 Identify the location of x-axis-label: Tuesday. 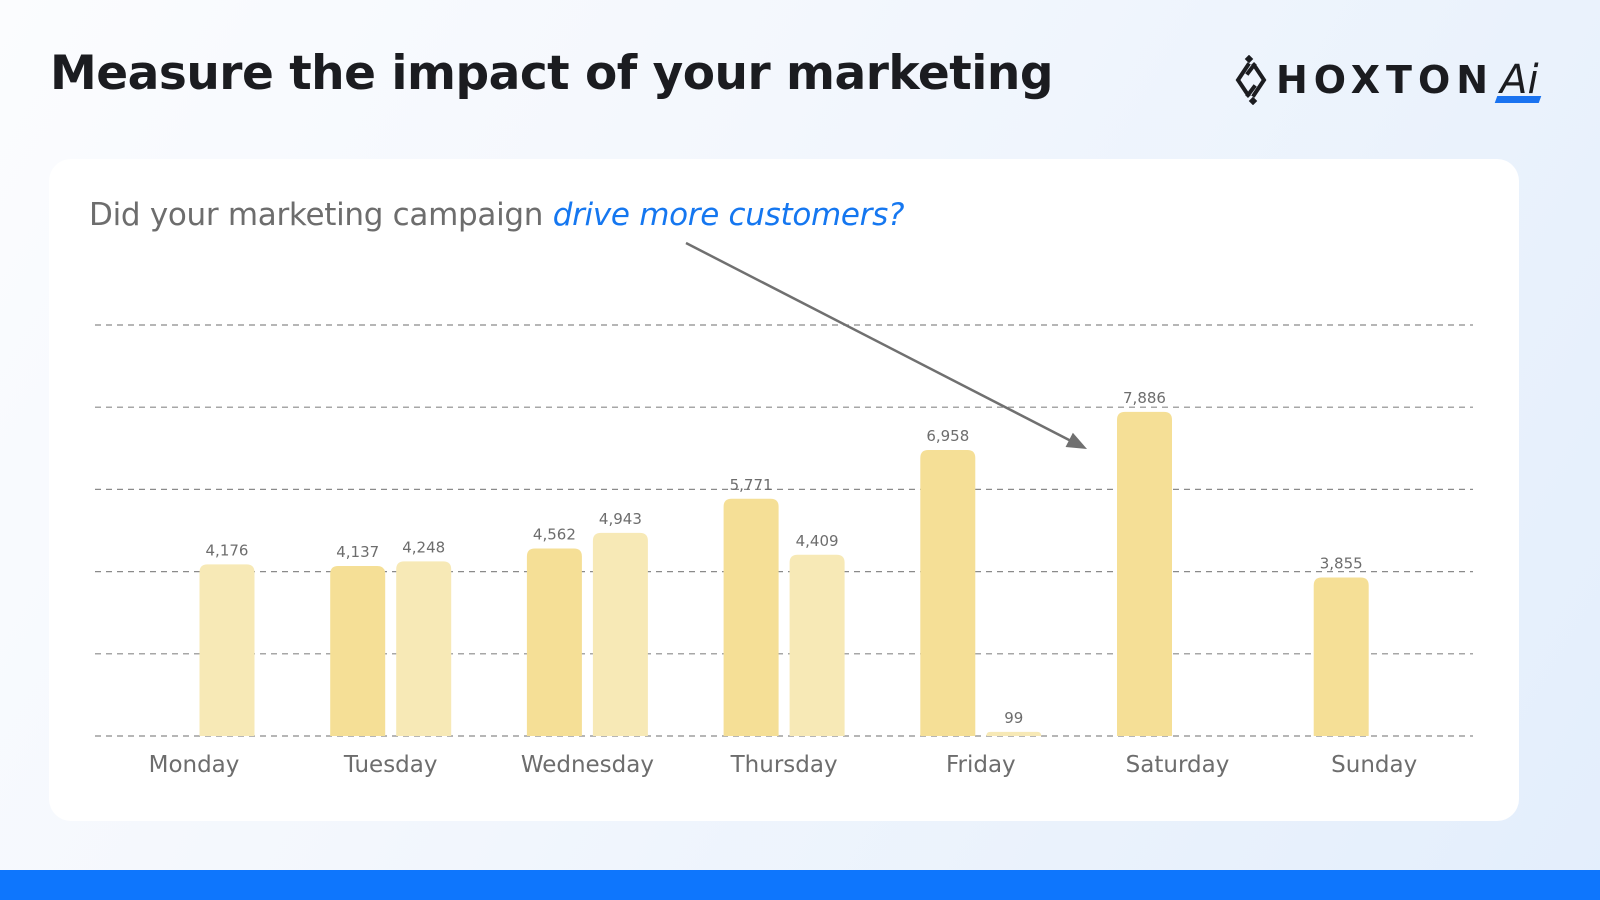
(390, 765).